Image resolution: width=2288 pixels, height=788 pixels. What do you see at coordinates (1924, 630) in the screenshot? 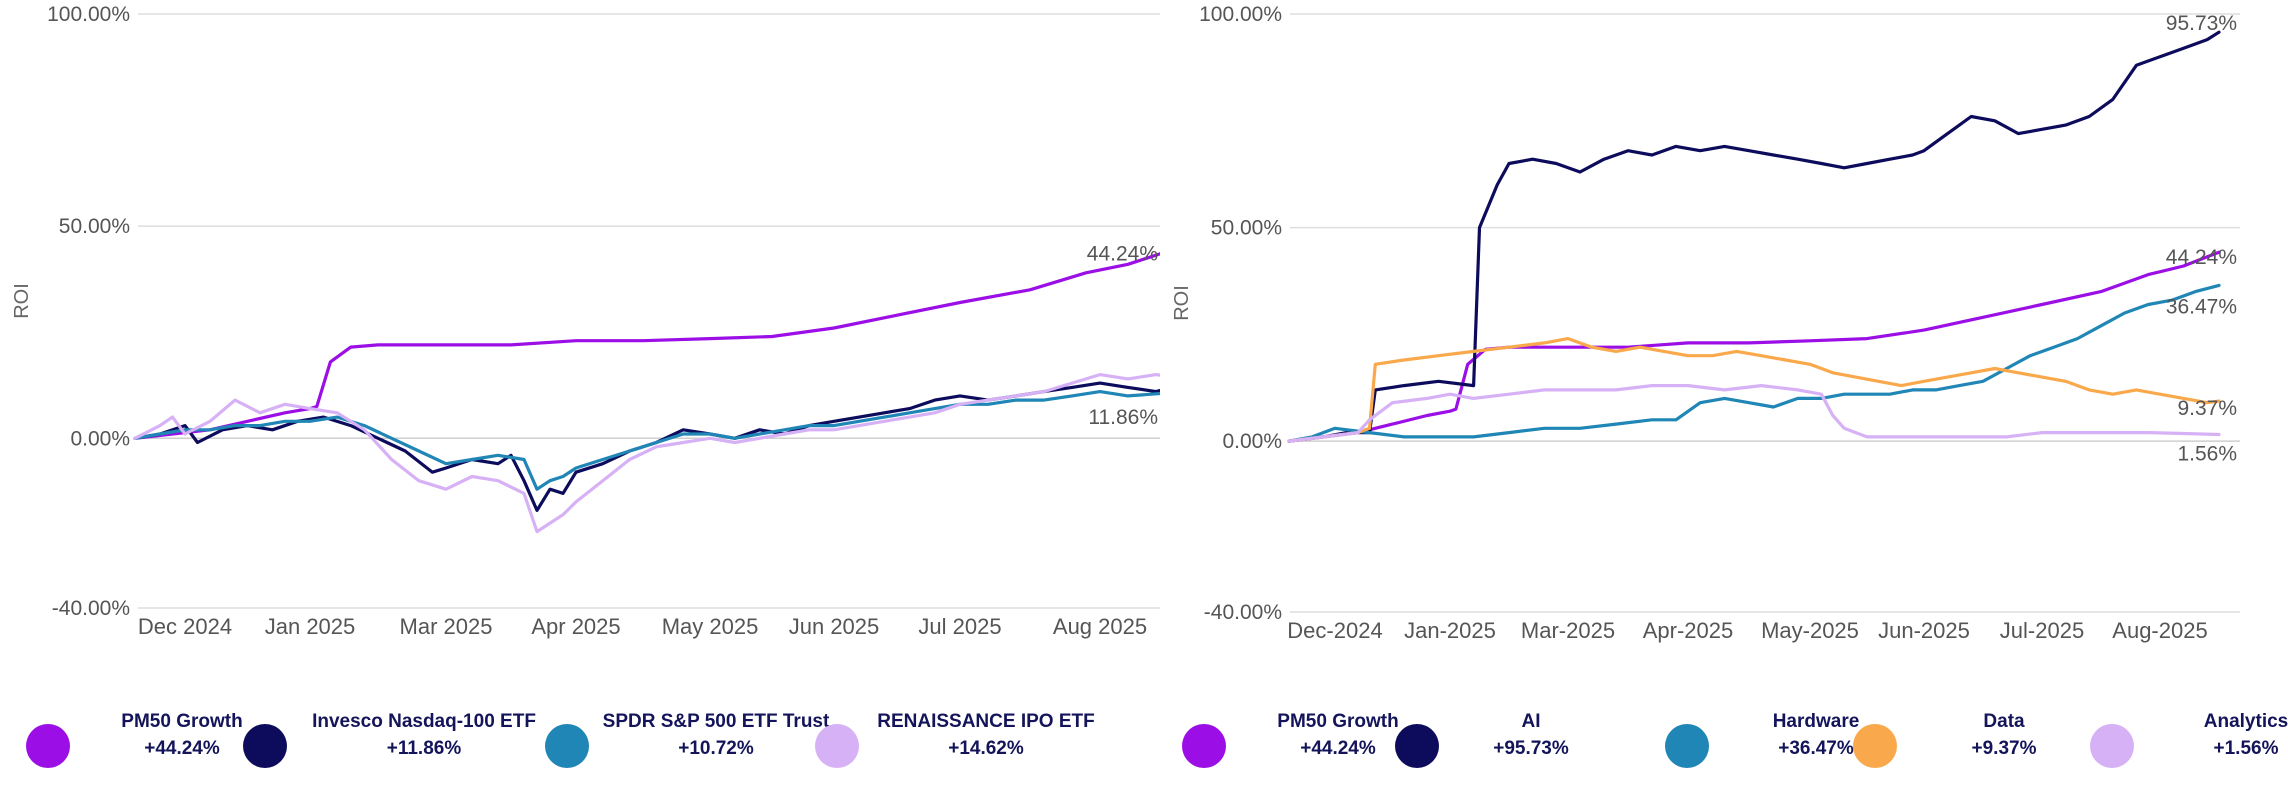
I see `x-tick-label: Jun-2025` at bounding box center [1924, 630].